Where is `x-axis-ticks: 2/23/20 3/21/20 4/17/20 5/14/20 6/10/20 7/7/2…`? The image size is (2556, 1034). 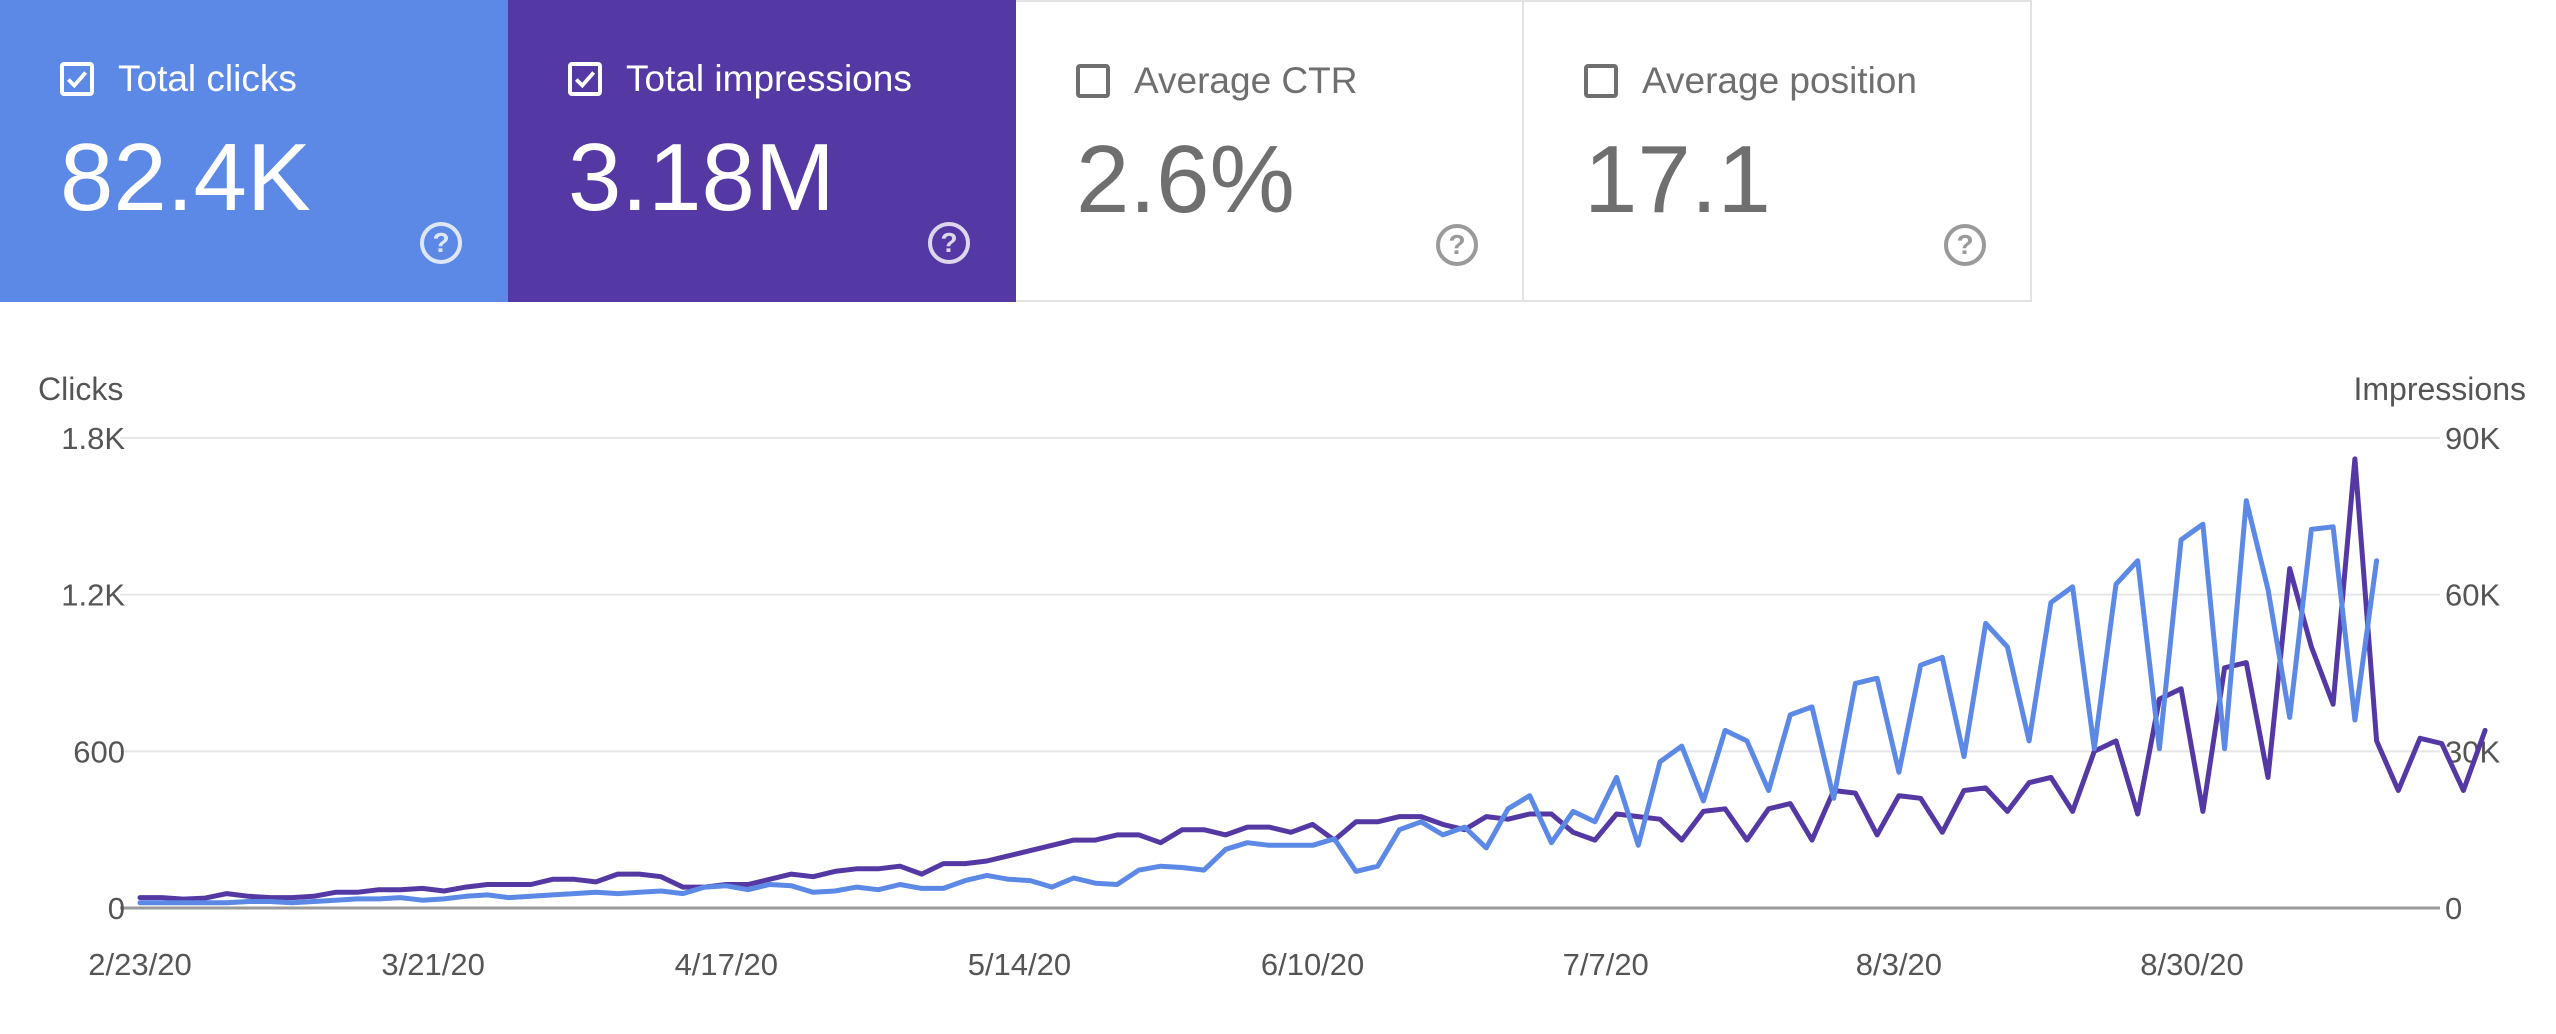
x-axis-ticks: 2/23/20 3/21/20 4/17/20 5/14/20 6/10/20 7/7/2… is located at coordinates (1165, 964).